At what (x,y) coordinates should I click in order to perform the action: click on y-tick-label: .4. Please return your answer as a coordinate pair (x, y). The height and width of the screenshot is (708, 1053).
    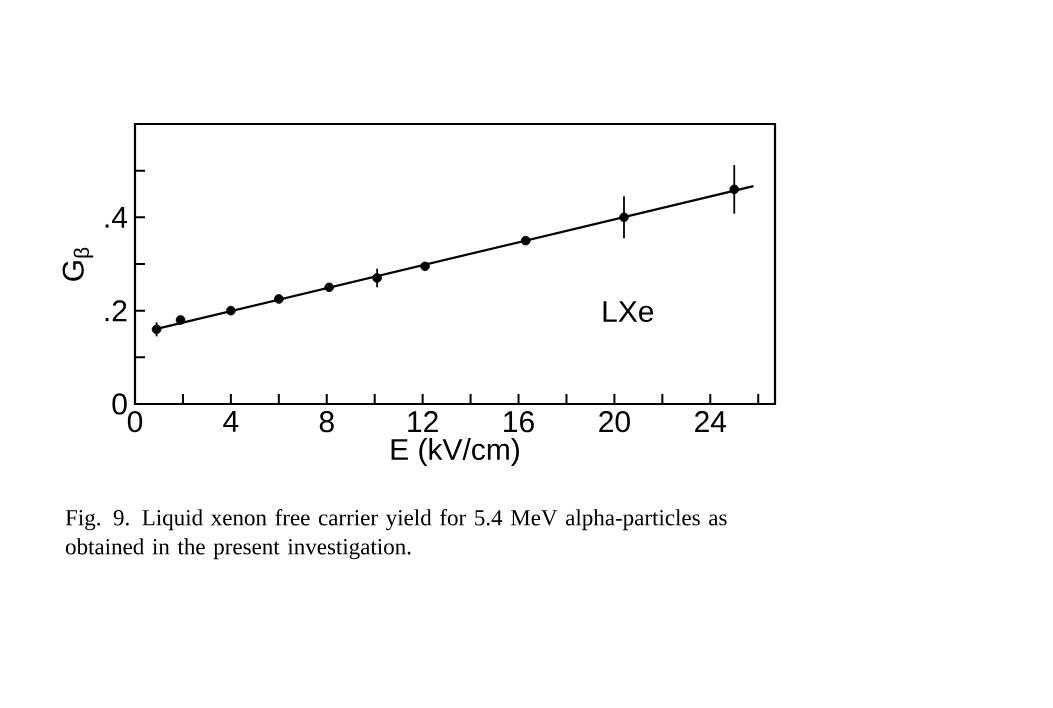
    Looking at the image, I should click on (116, 217).